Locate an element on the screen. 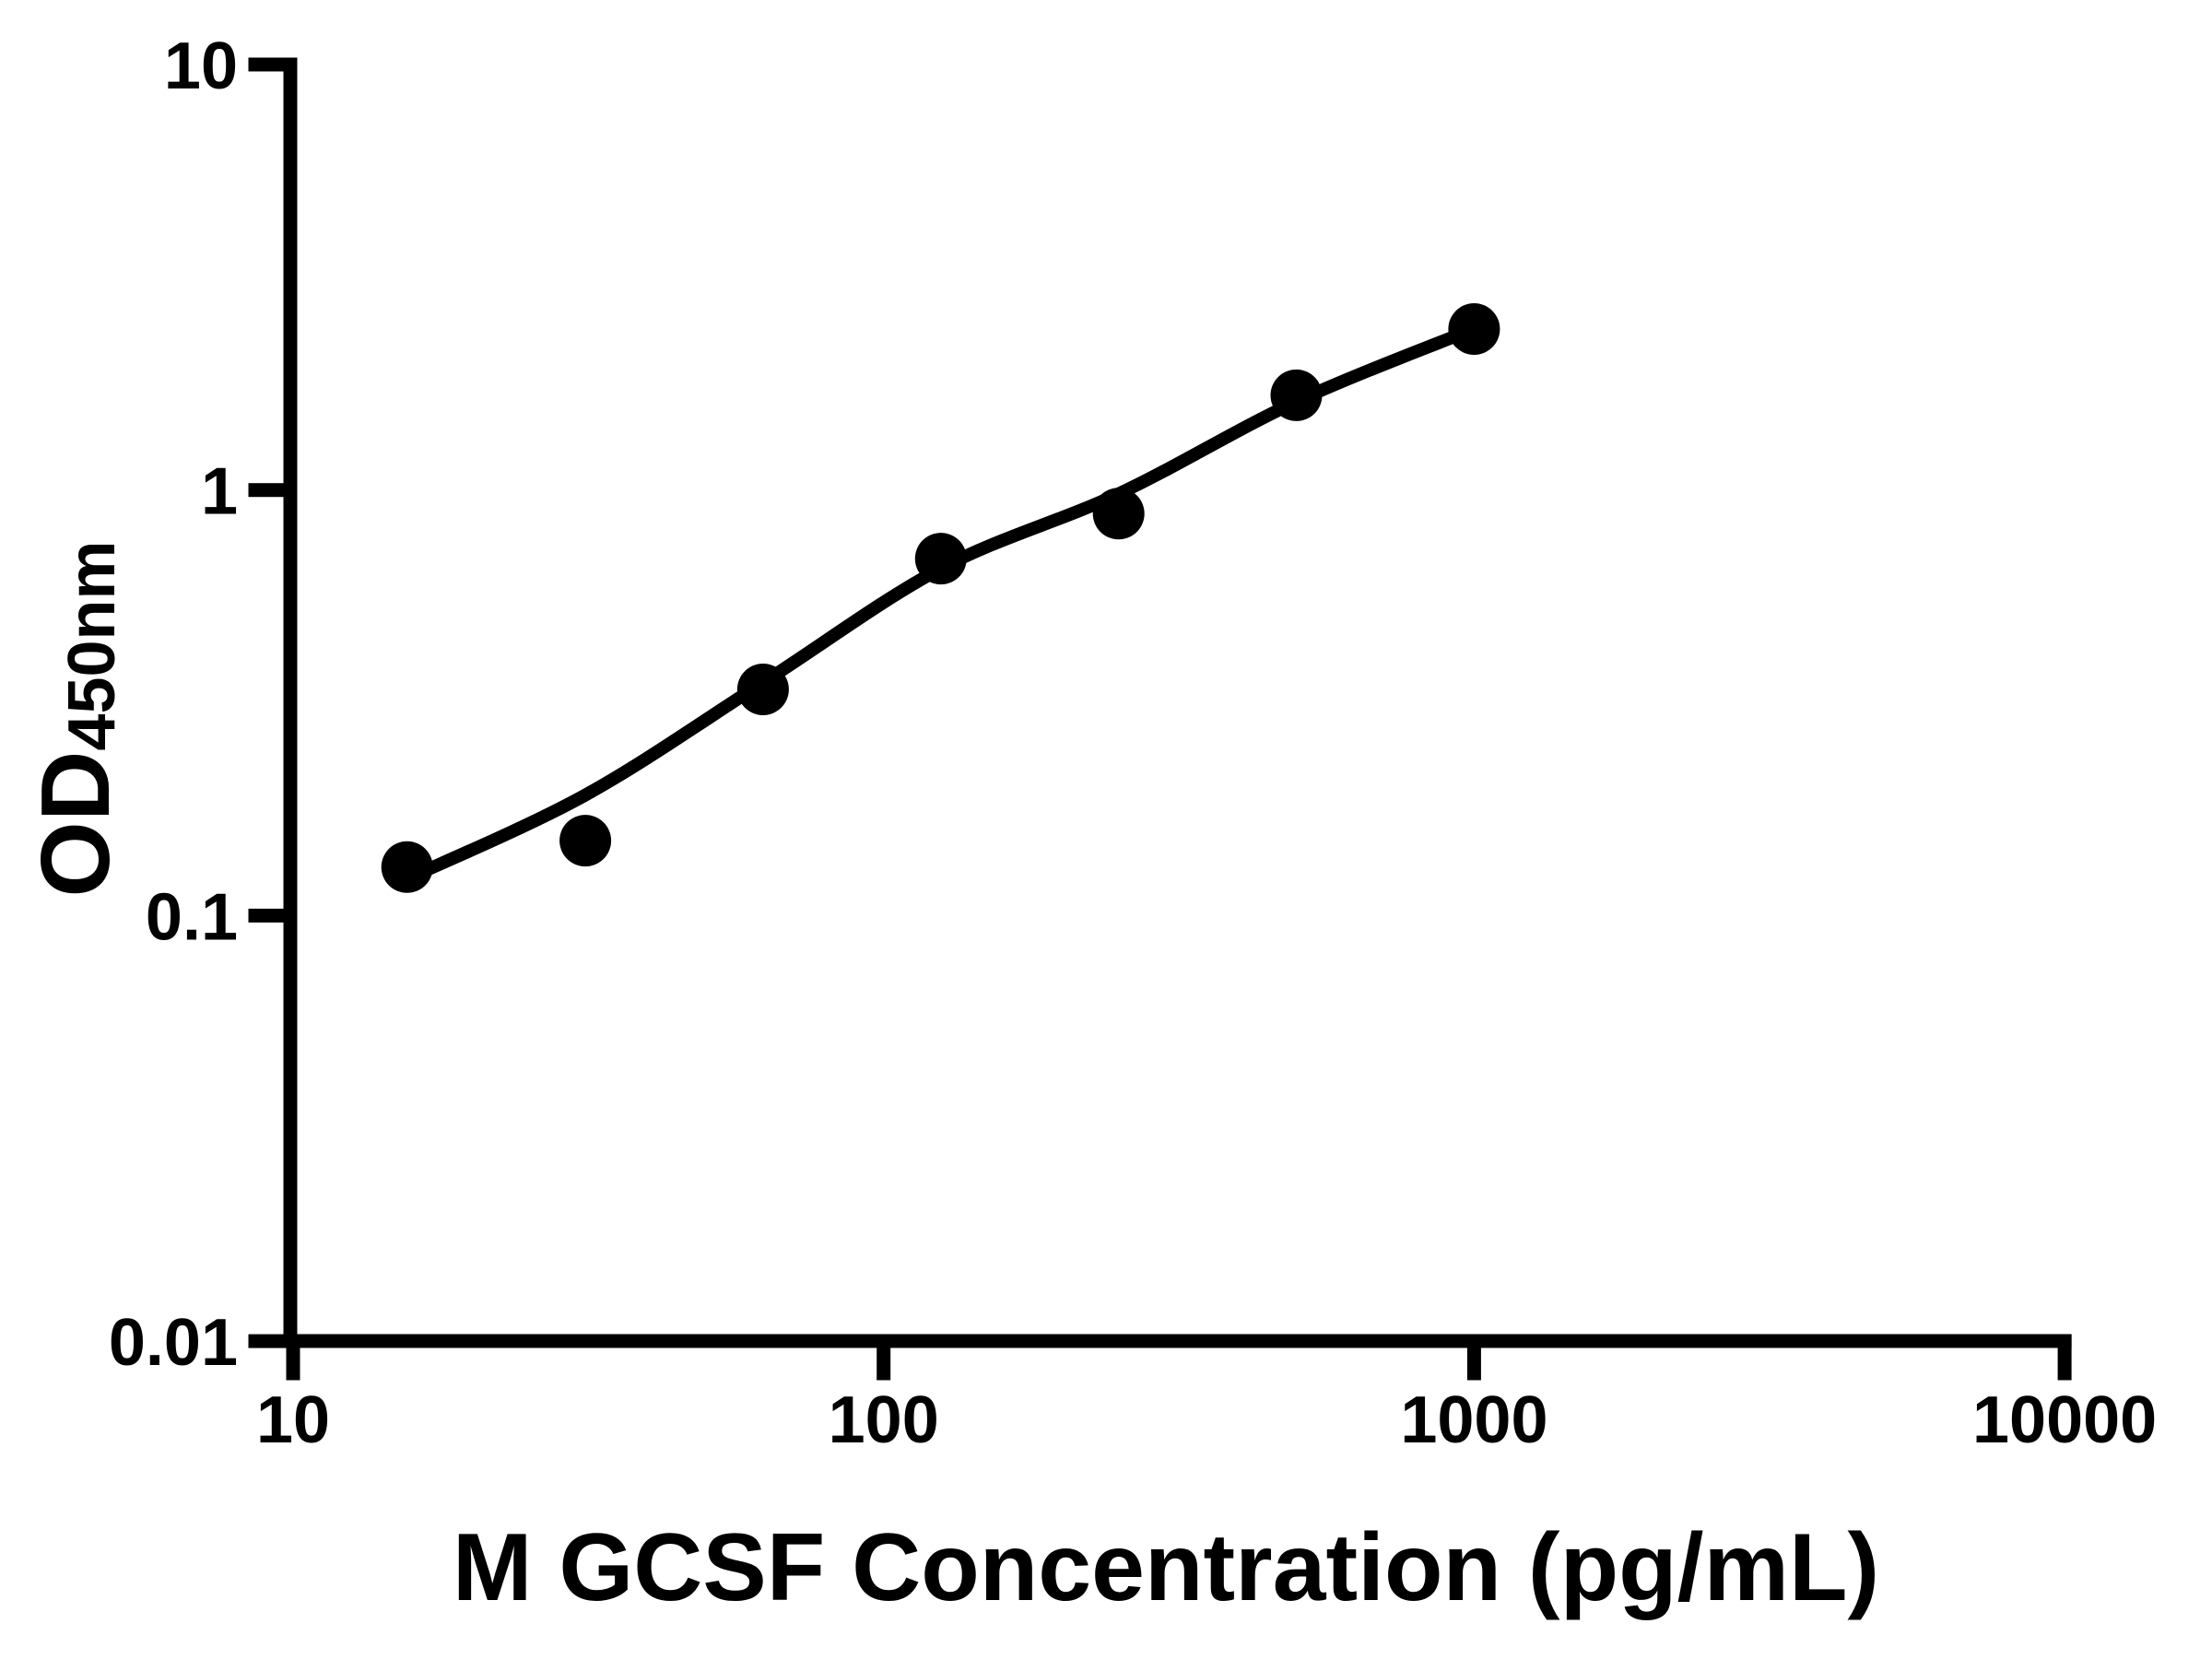  y-axis-line is located at coordinates (290, 702).